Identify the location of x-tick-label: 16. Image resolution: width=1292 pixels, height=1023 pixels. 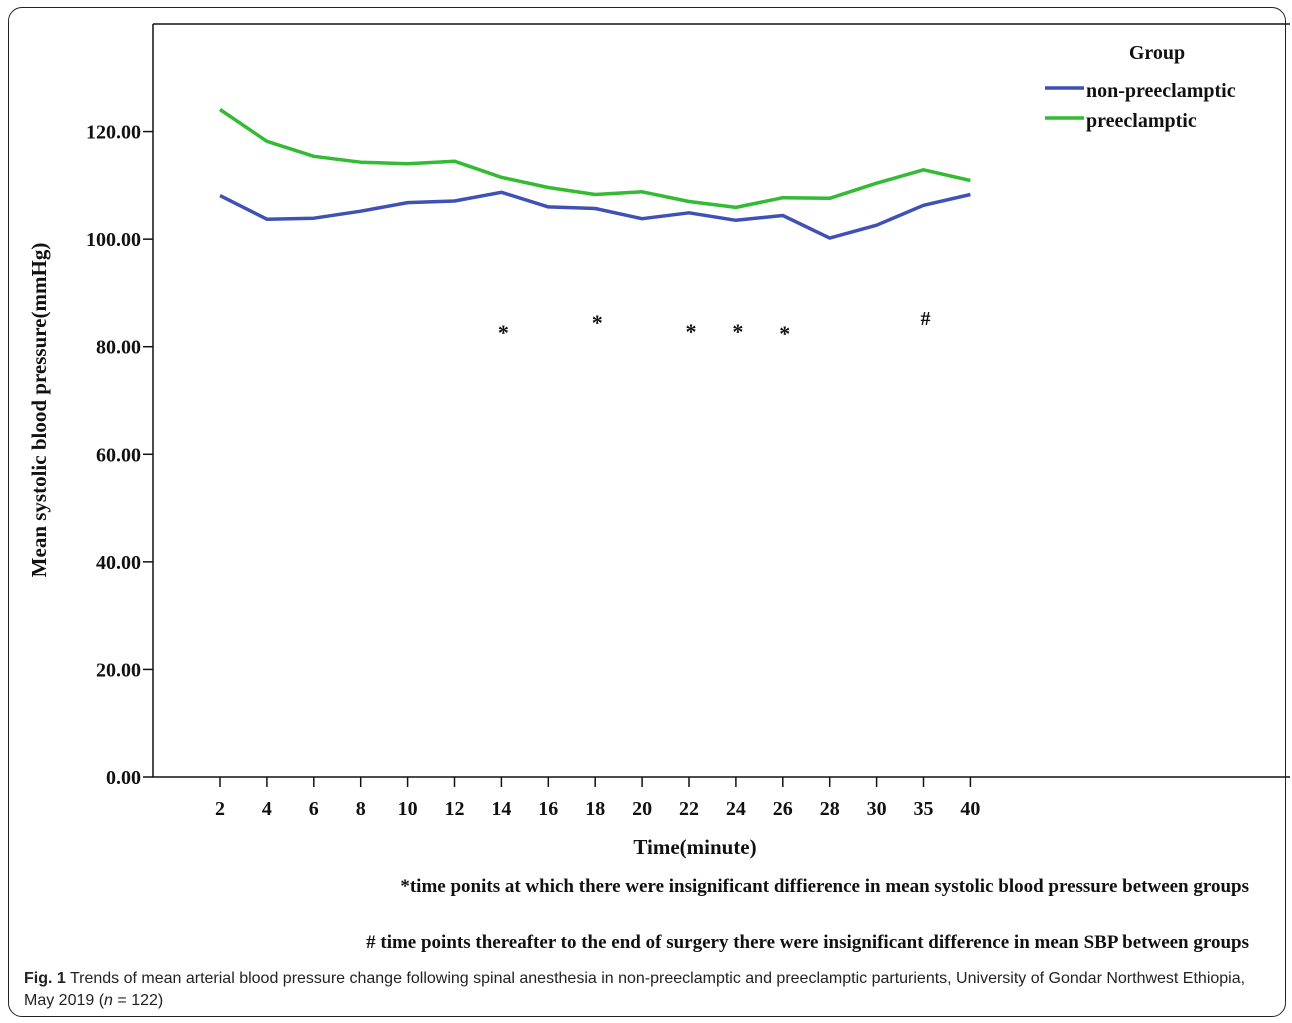
(548, 809).